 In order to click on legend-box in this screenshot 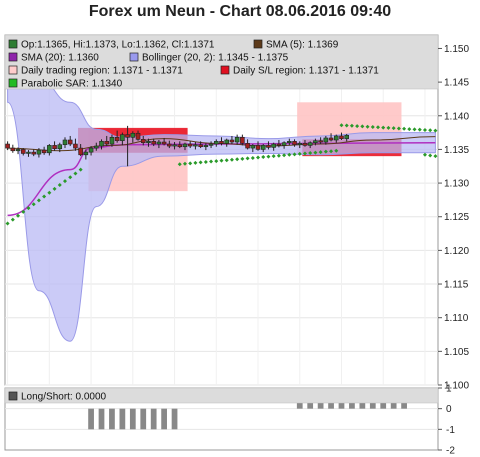, I will do `click(221, 62)`.